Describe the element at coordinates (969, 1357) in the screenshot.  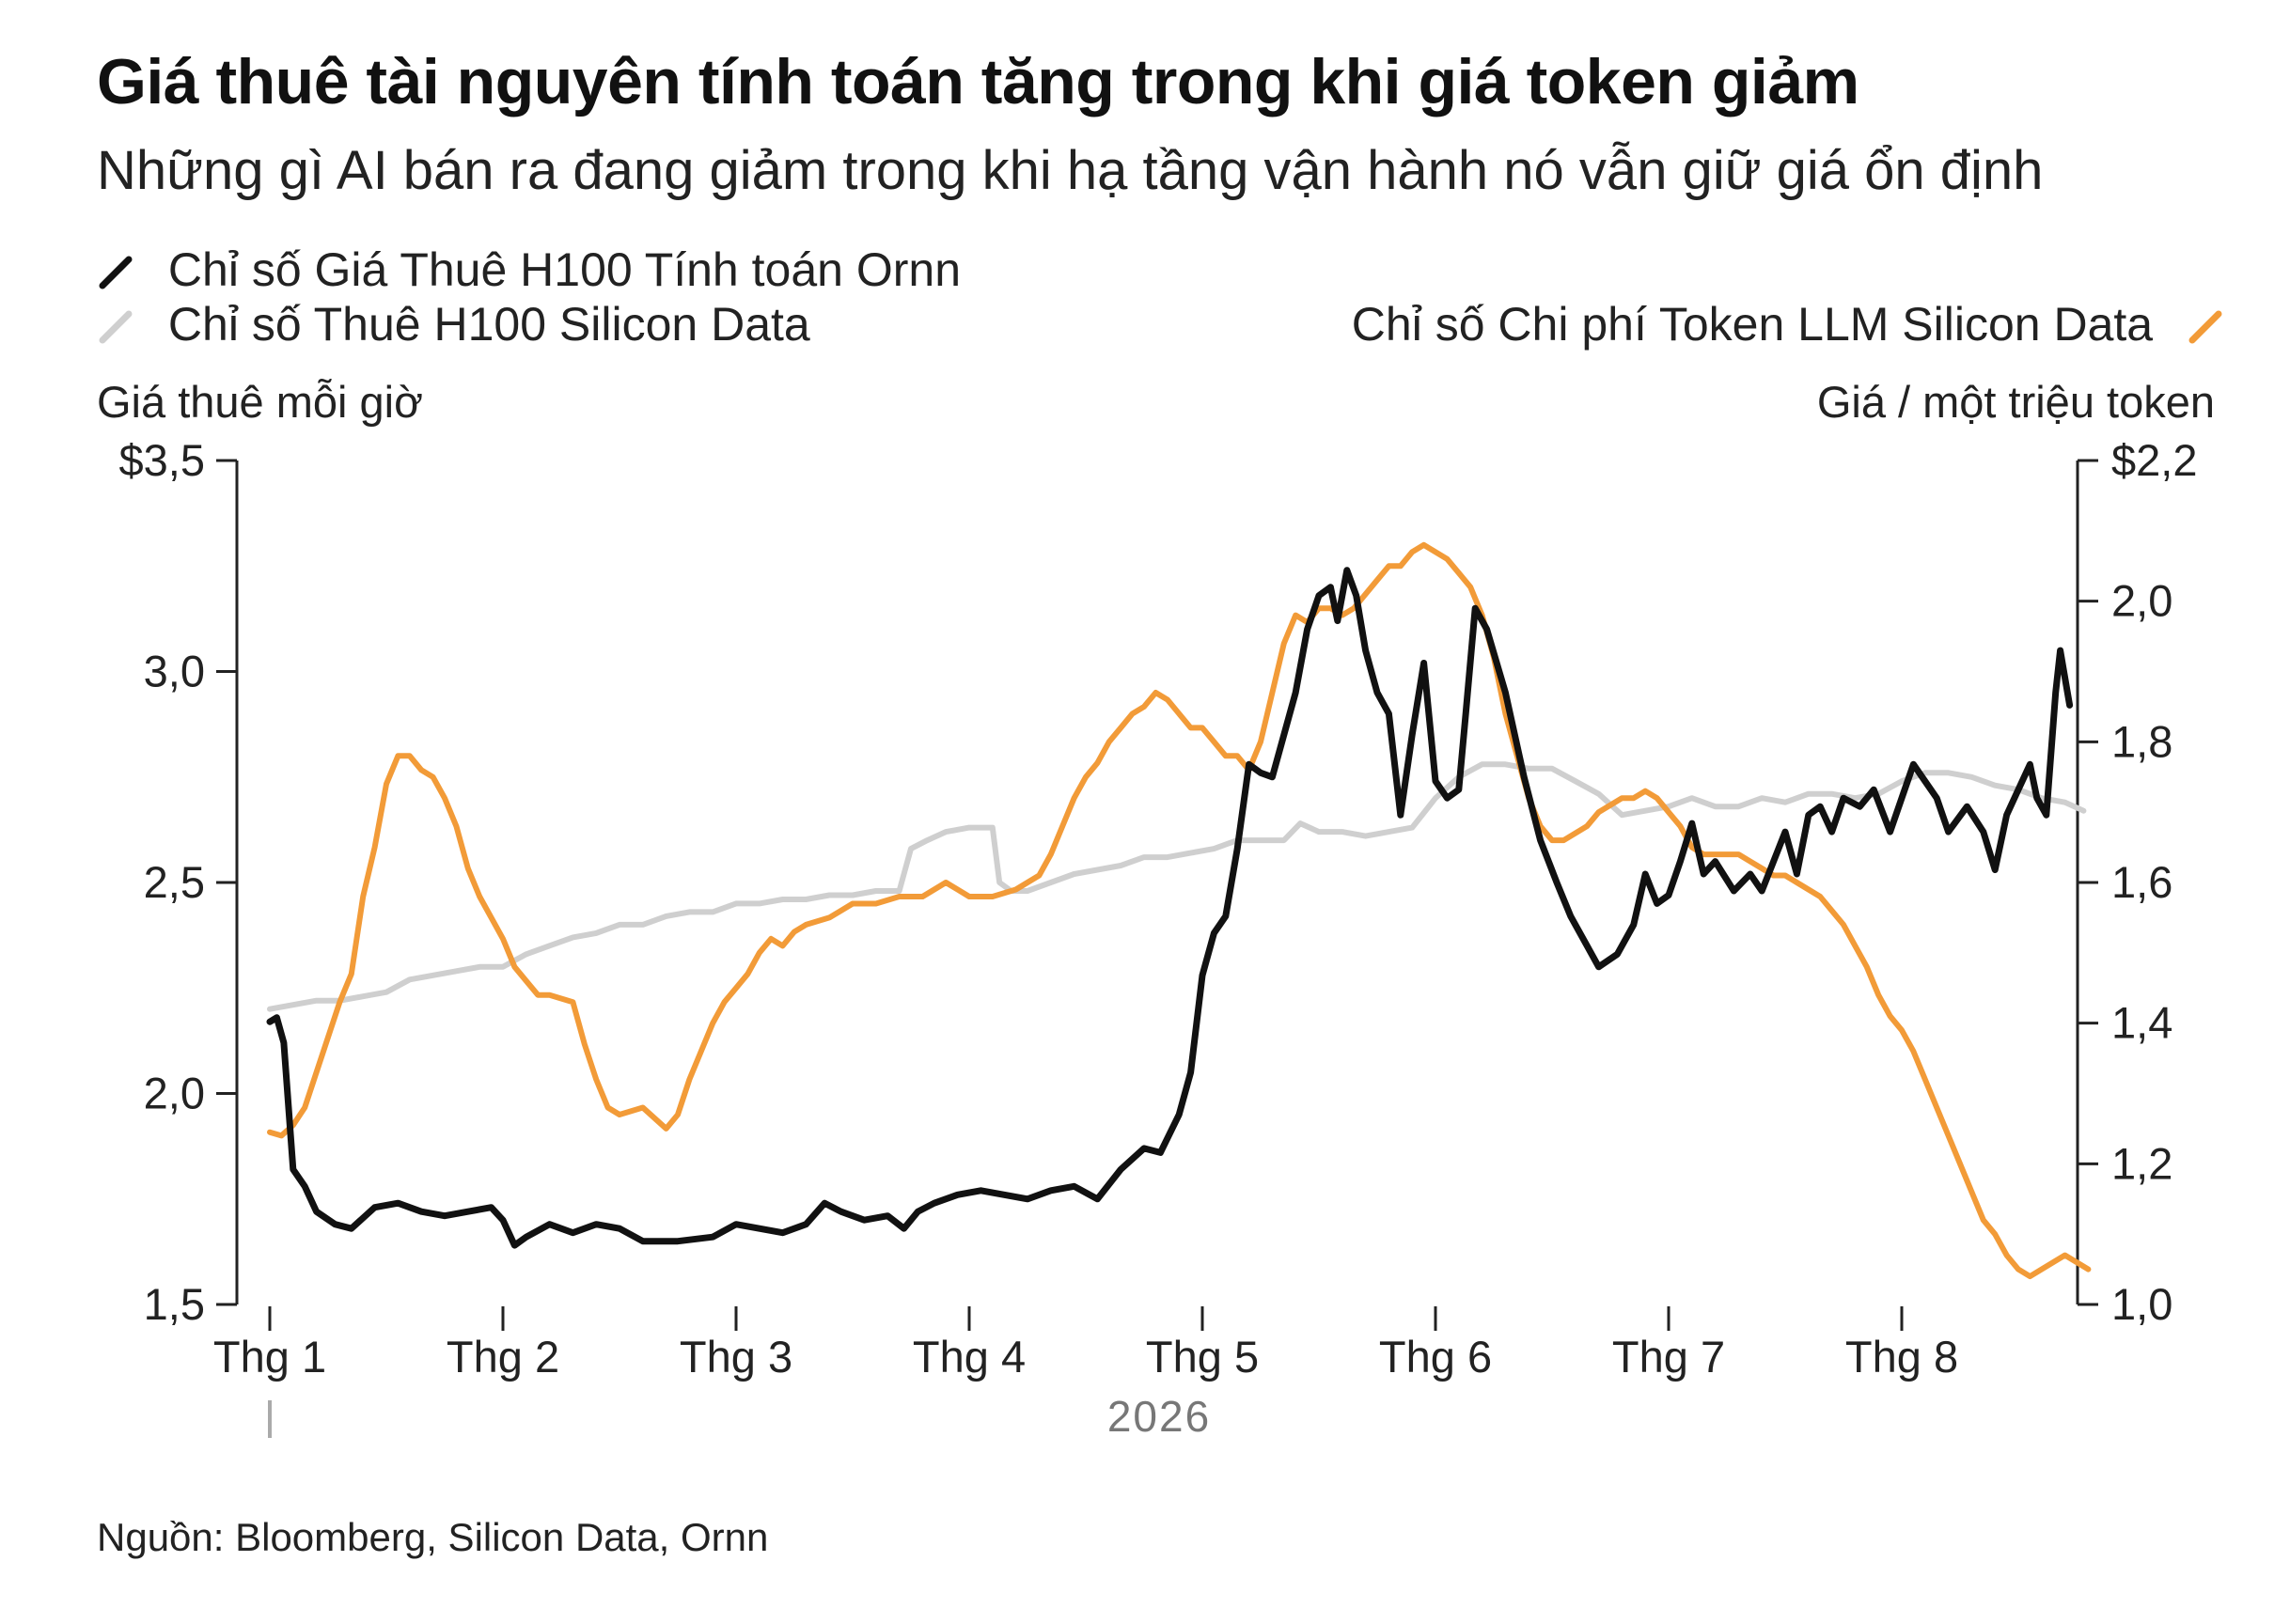
I see `x-axis-tick-label: Thg 4` at that location.